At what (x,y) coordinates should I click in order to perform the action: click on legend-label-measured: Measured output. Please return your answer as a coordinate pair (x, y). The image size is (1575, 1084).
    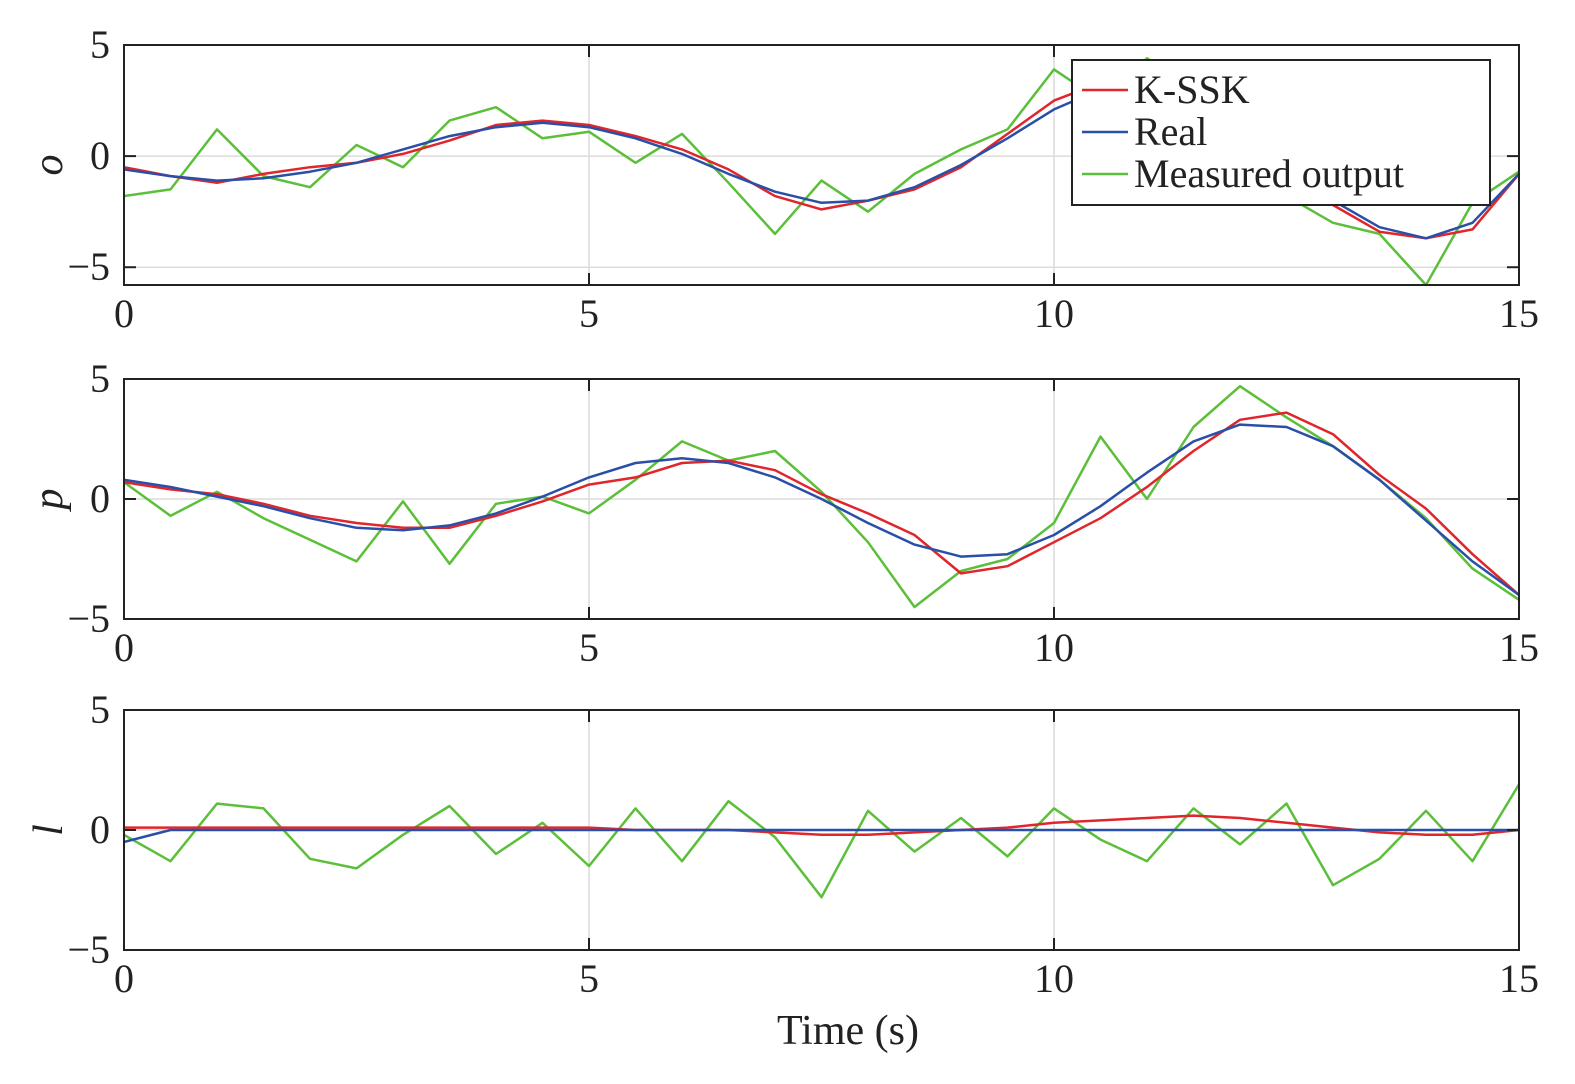
    Looking at the image, I should click on (1269, 173).